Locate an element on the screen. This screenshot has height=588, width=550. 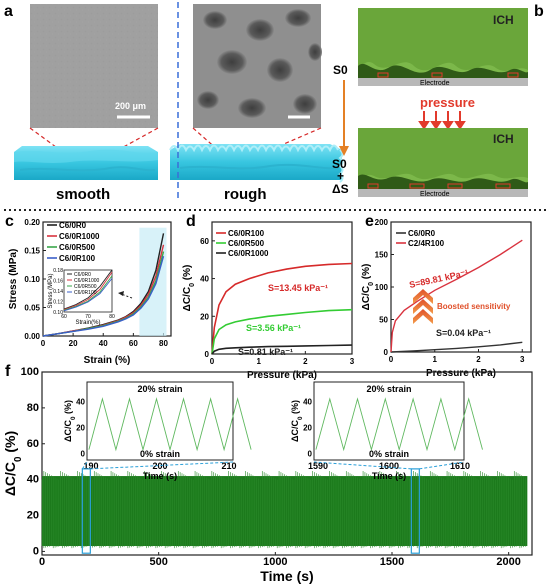
annotation-s-low: S=0.81 kPa⁻¹ is located at coordinates (265, 352).